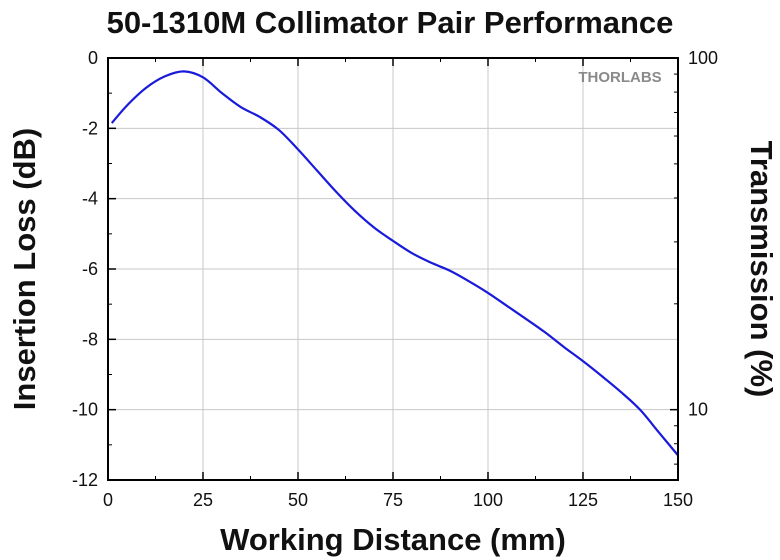 The height and width of the screenshot is (560, 780). What do you see at coordinates (703, 58) in the screenshot?
I see `y2-tick-label: 100` at bounding box center [703, 58].